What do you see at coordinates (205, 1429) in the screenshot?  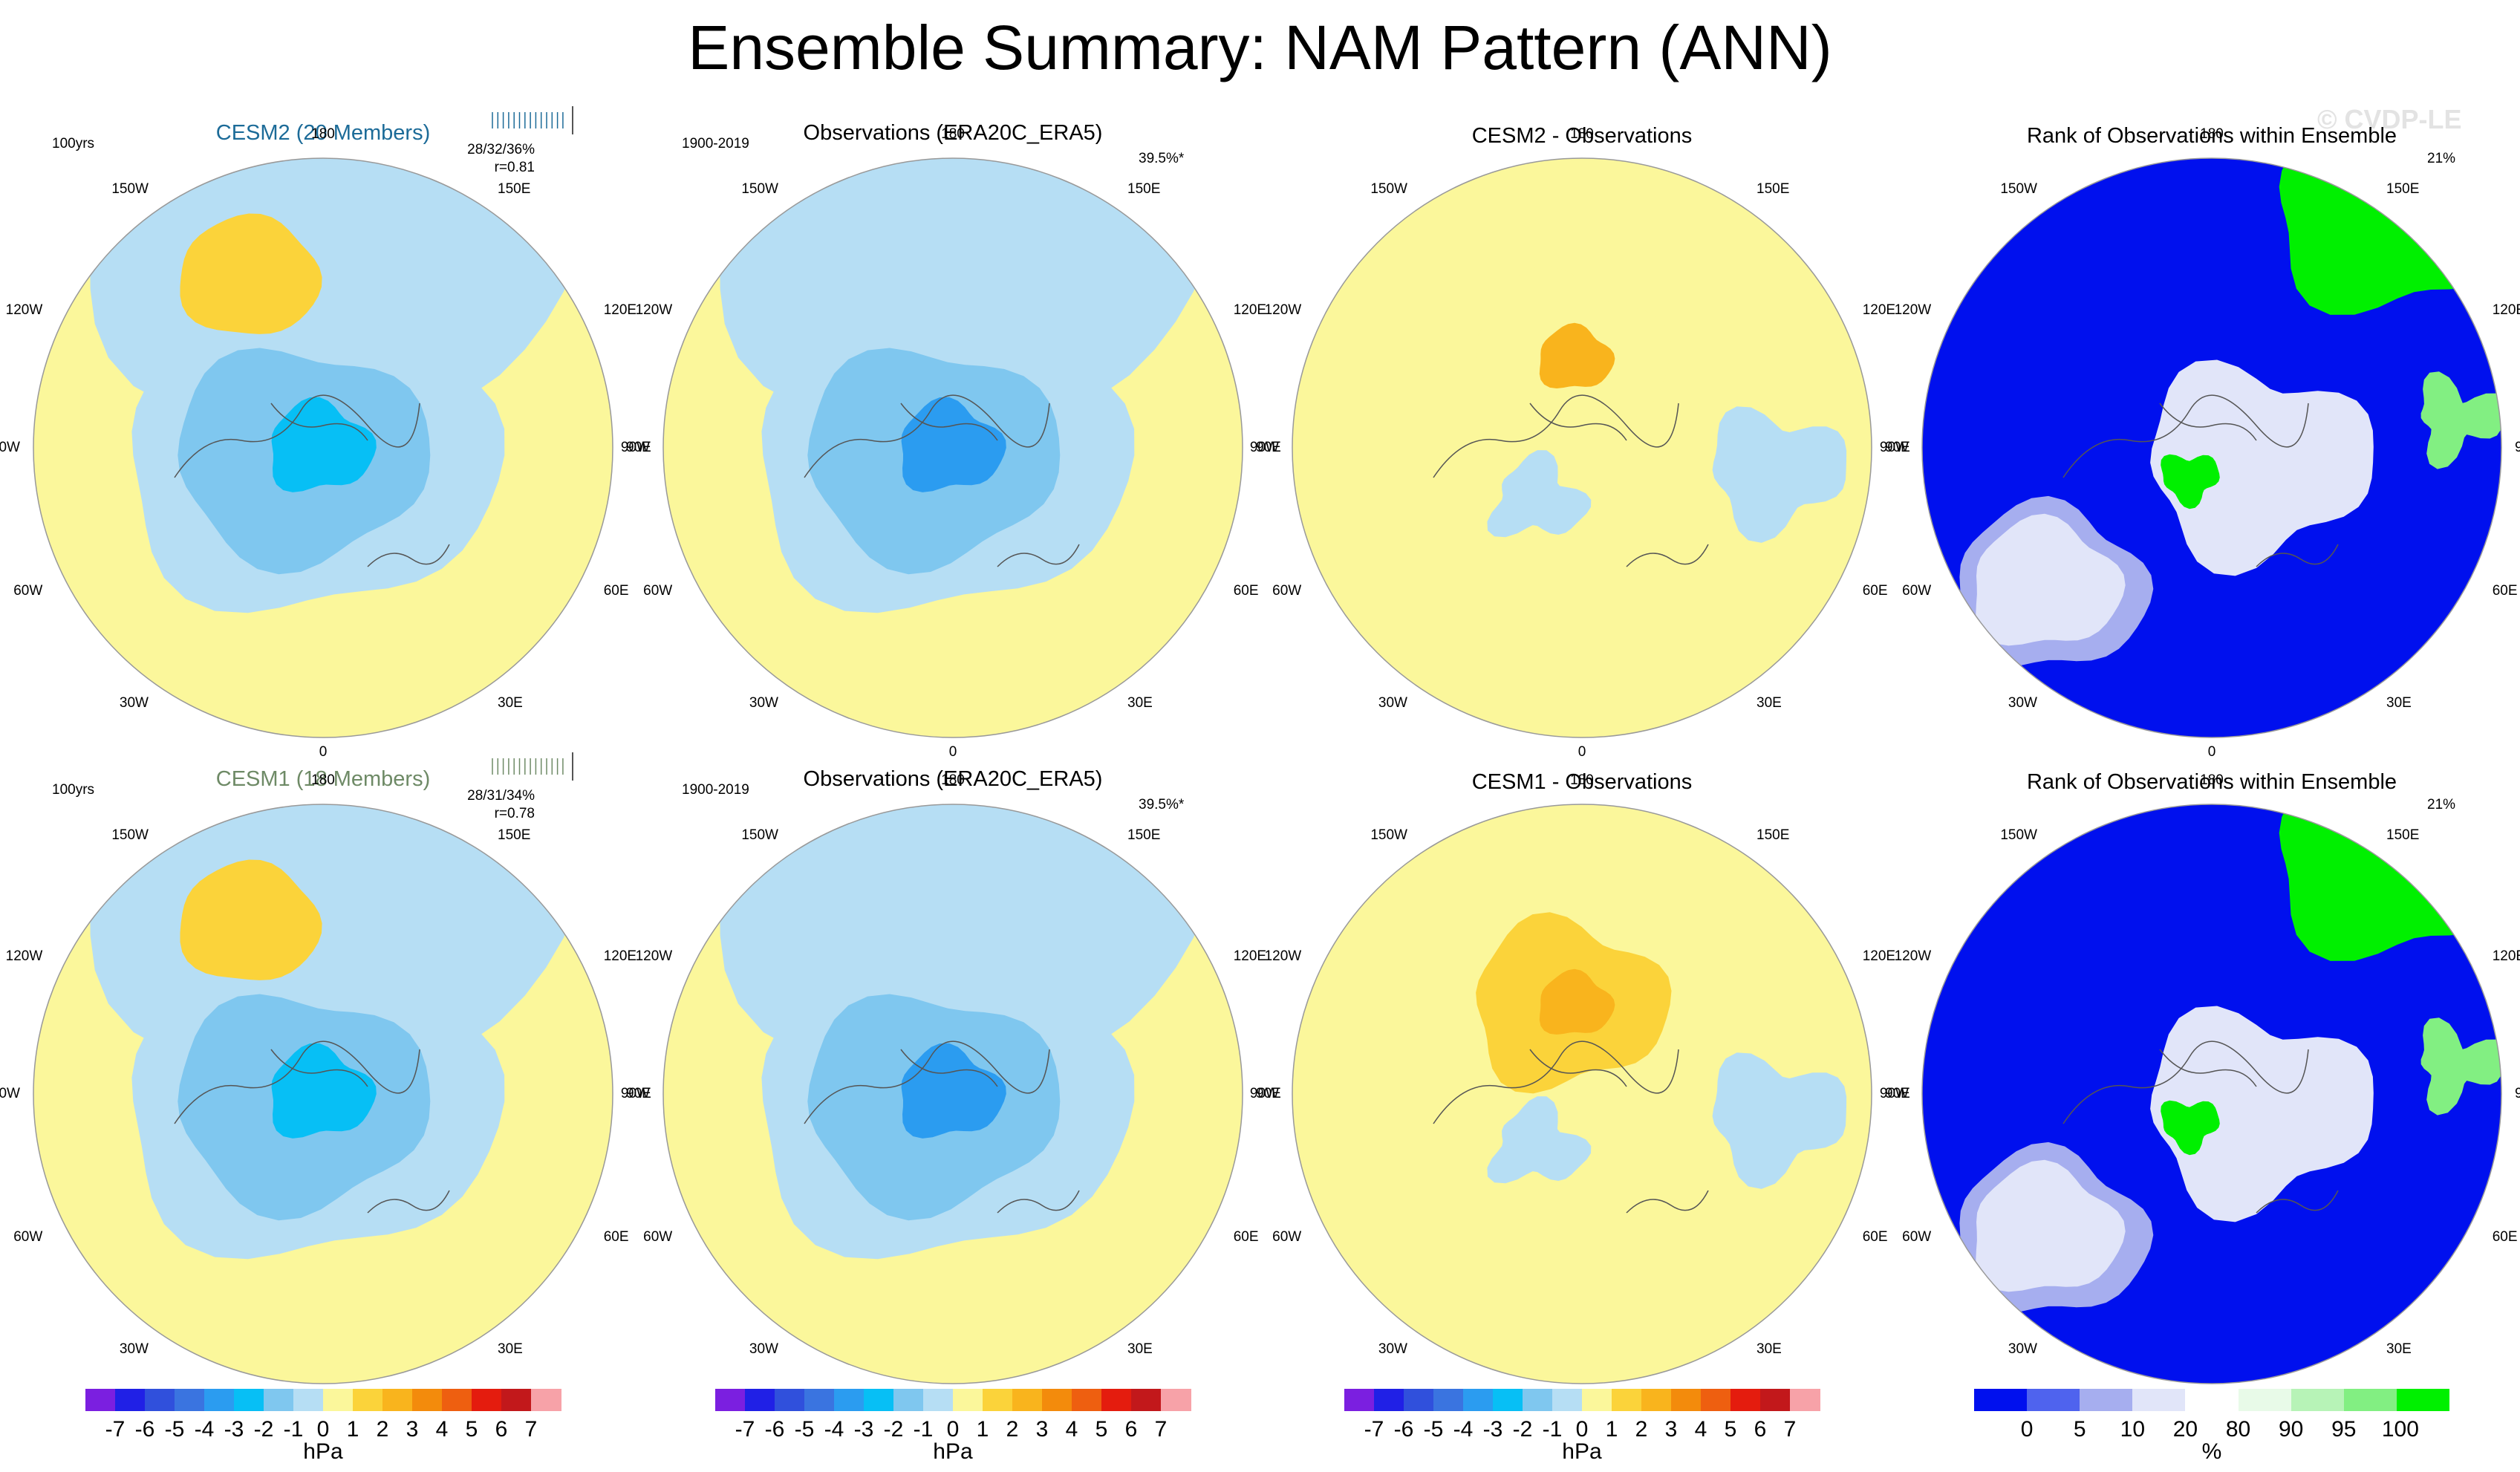 I see `colorbar-tick-label: -4` at bounding box center [205, 1429].